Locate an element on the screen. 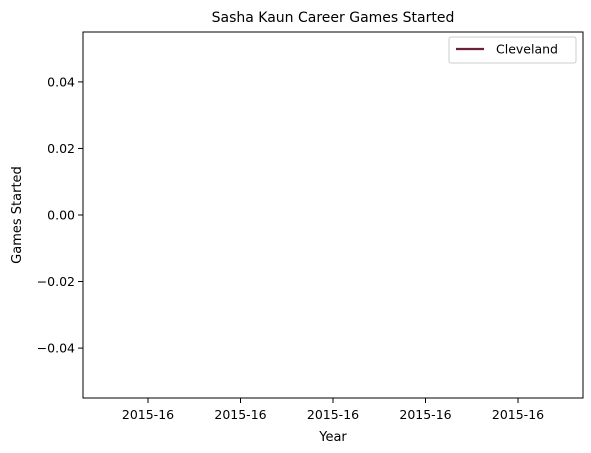 This screenshot has height=453, width=591. y-tick-label: 0.02 is located at coordinates (61, 148).